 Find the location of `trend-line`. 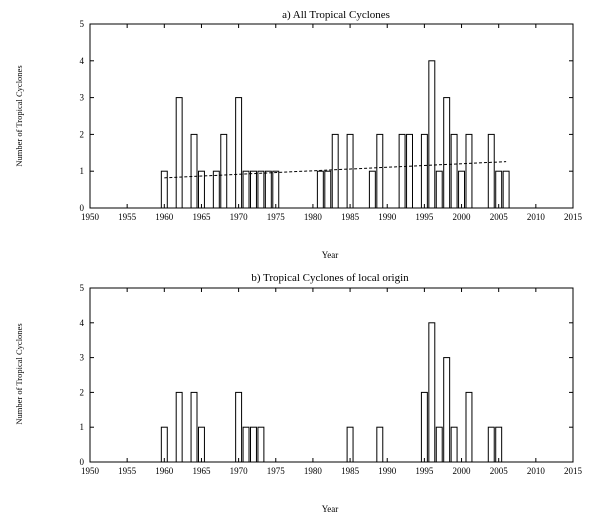

trend-line is located at coordinates (335, 170).